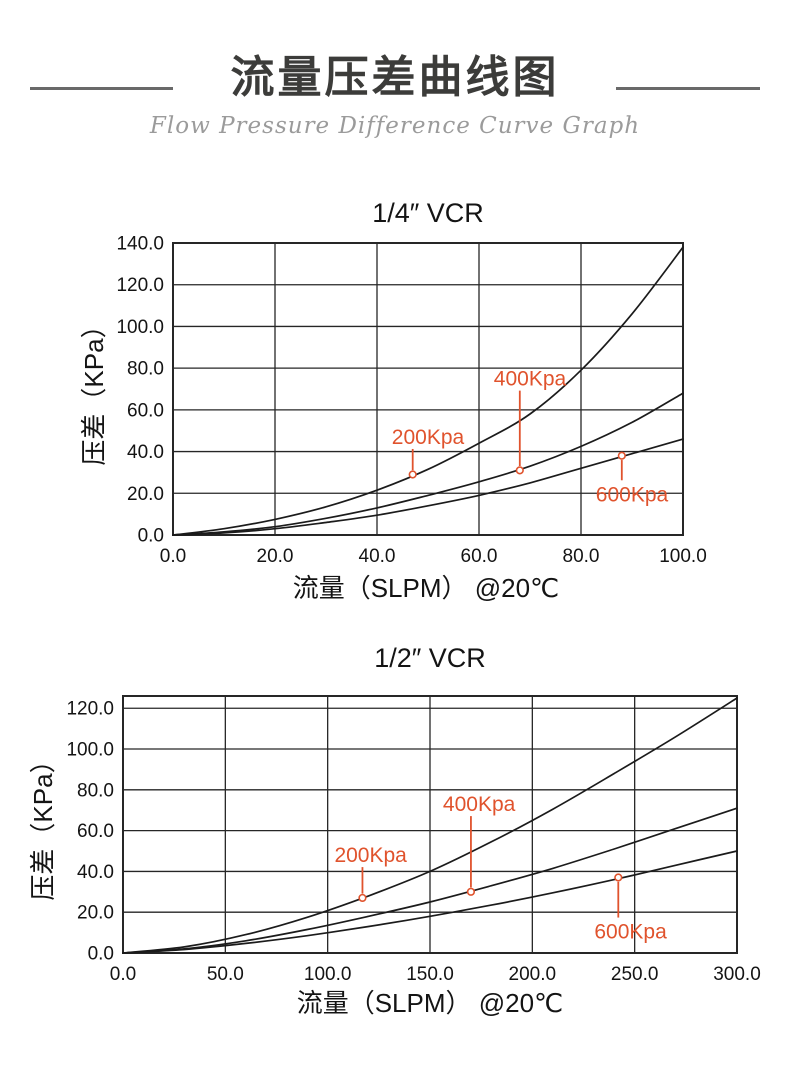  I want to click on title-rule-right, so click(688, 88).